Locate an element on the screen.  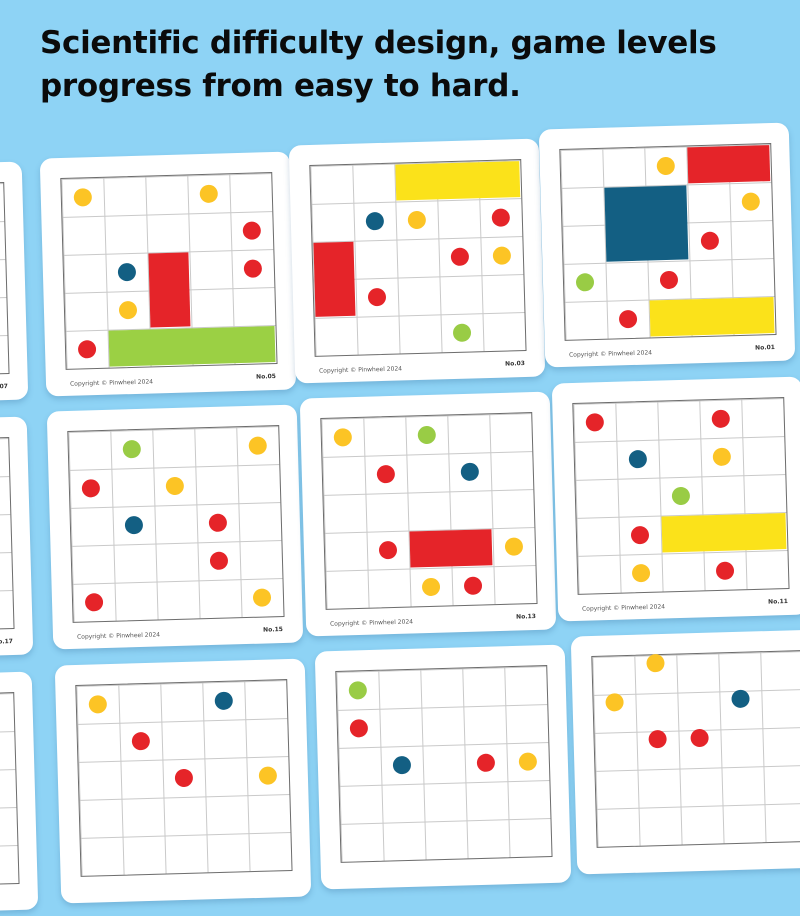
level-card: Copyright © Pinwheel 2024 No.11 is located at coordinates (675, 499).